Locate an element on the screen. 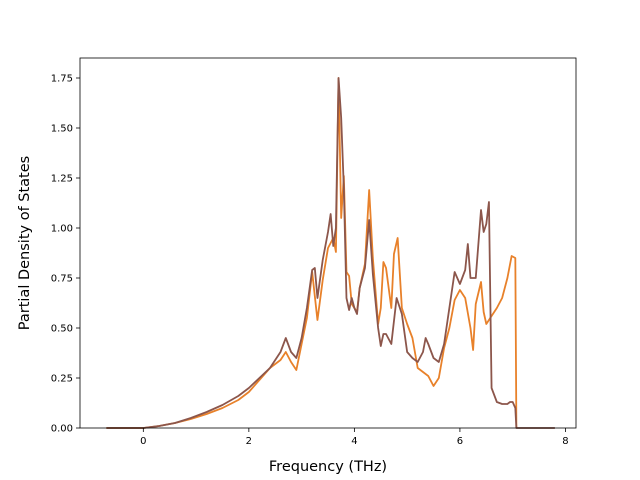  x-tick-label: 8 is located at coordinates (565, 441).